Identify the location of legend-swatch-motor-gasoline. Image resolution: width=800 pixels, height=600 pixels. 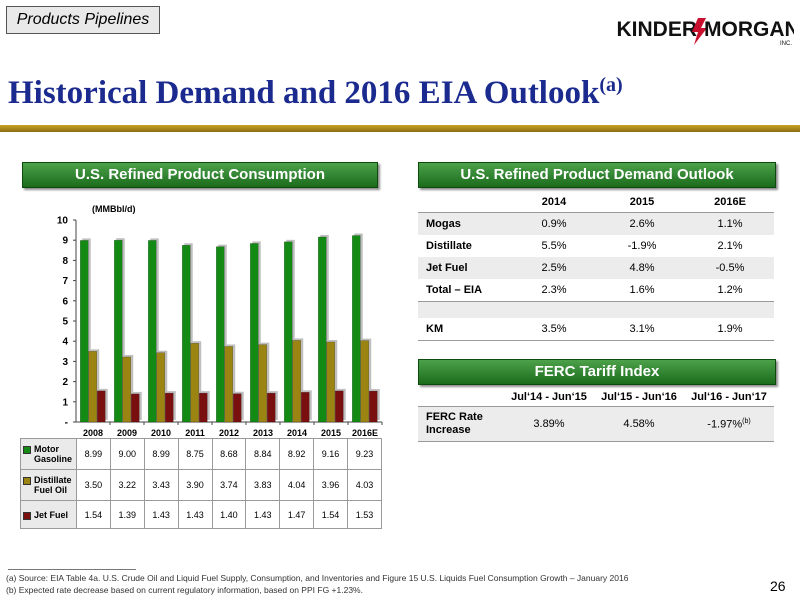
(27, 450).